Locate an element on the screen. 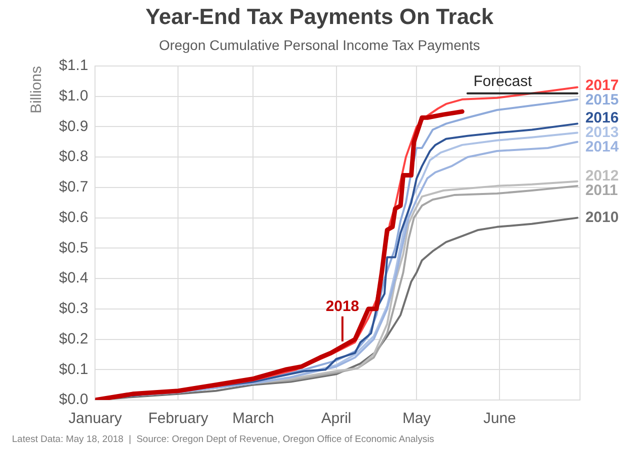  series-label: 2018 is located at coordinates (343, 307).